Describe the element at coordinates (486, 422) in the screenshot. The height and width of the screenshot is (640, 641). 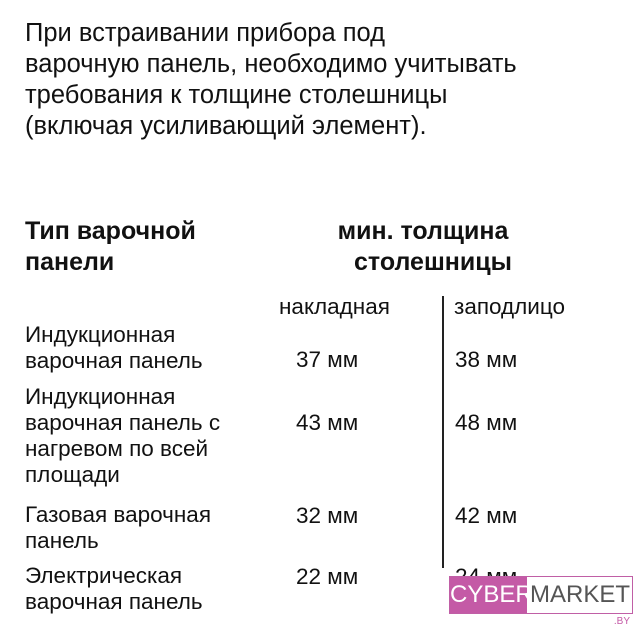
I see `flush-value: 48 мм` at that location.